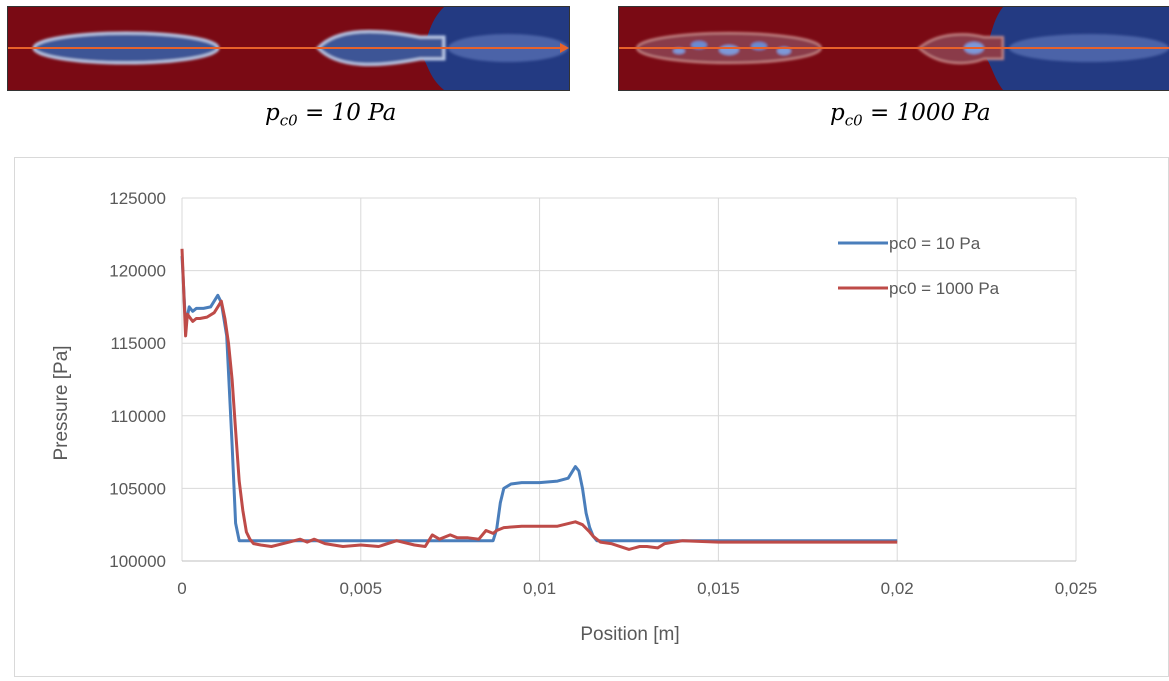 This screenshot has height=681, width=1169. I want to click on y-tick-label: 105000, so click(137, 488).